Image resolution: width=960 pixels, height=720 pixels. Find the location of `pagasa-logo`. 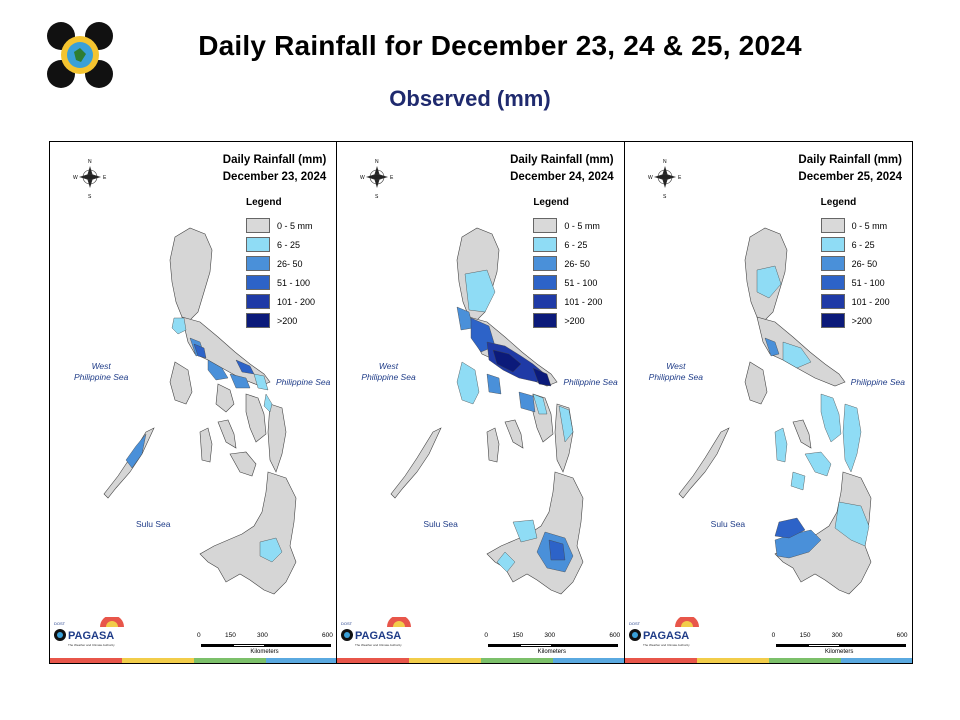

pagasa-logo is located at coordinates (80, 55).